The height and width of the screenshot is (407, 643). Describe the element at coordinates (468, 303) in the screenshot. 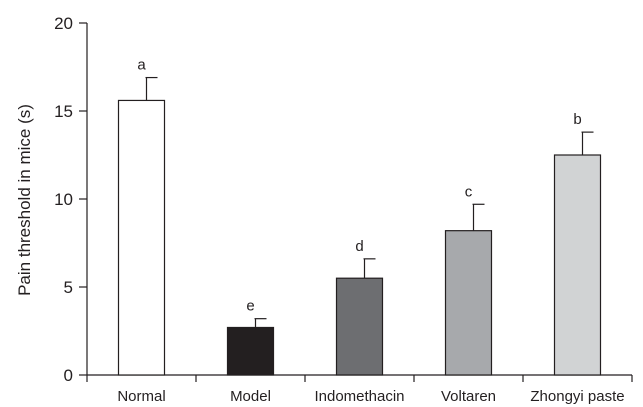

I see `bar-voltaren` at that location.